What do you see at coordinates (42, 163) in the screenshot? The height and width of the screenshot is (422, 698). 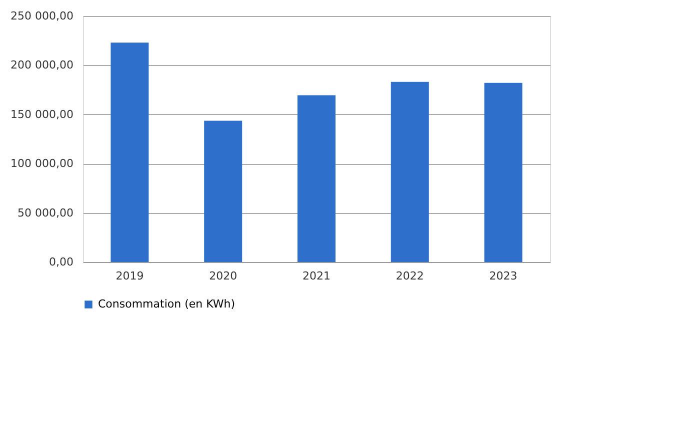 I see `y-tick-label: 100 000,00` at bounding box center [42, 163].